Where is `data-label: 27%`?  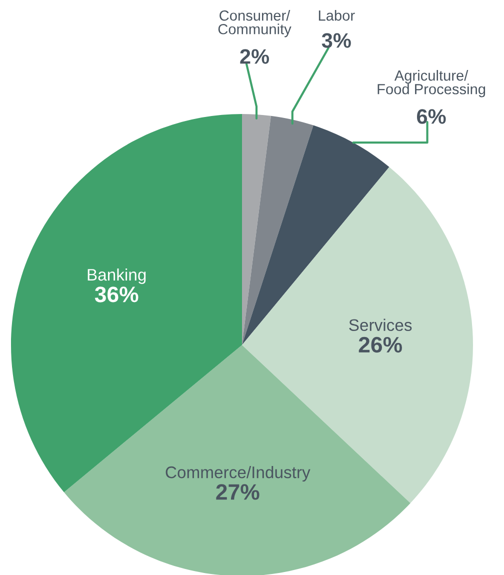 data-label: 27% is located at coordinates (238, 492).